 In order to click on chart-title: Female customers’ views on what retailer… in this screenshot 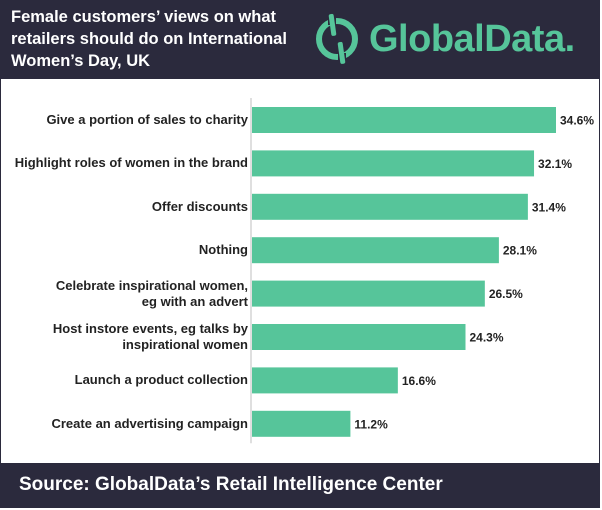, I will do `click(161, 39)`.